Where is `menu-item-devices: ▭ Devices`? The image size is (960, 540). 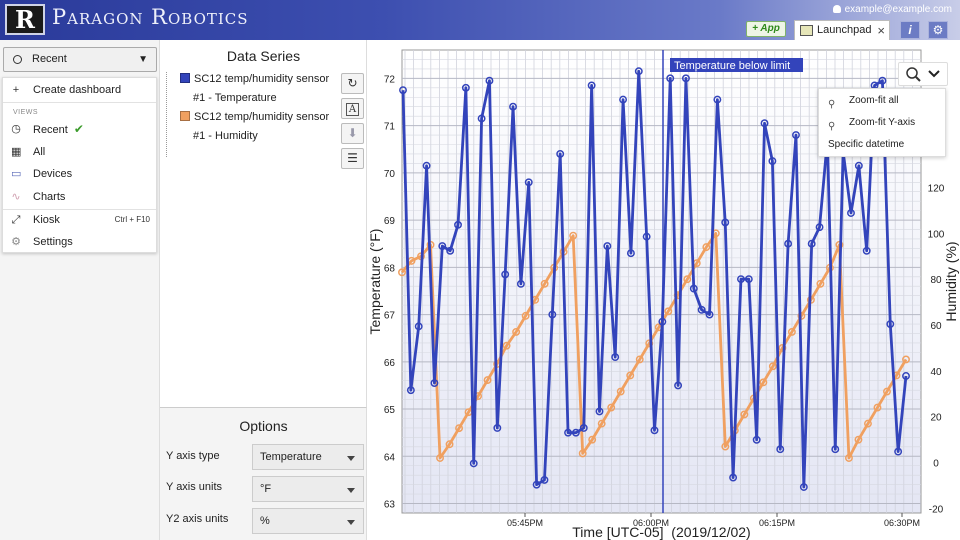
menu-item-devices: ▭ Devices is located at coordinates (79, 174).